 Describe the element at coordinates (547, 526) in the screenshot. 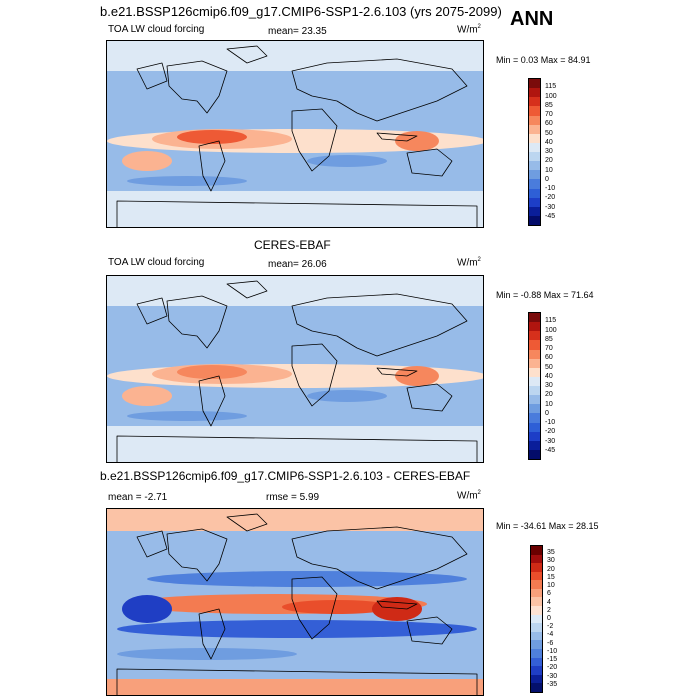

I see `minmax-label: Min = -34.61 Max = 28.15` at that location.